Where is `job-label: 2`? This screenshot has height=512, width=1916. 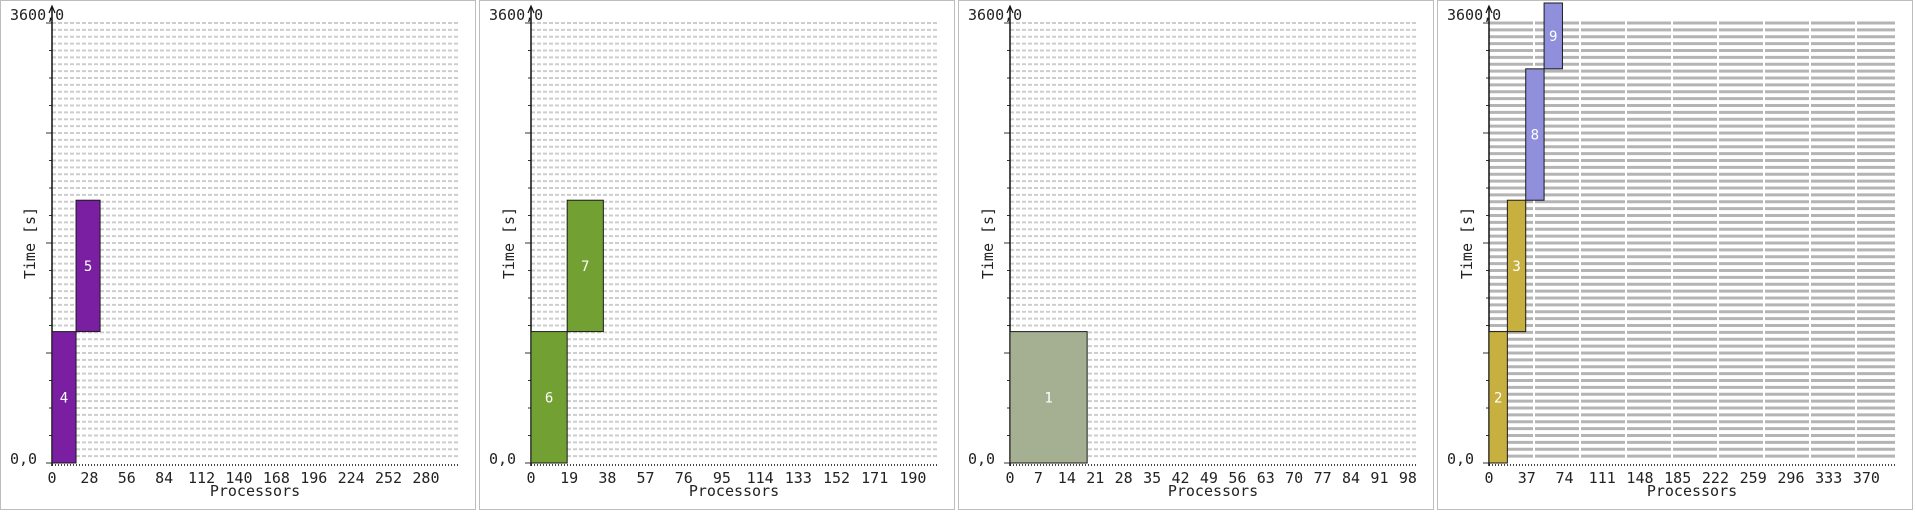 job-label: 2 is located at coordinates (1498, 398).